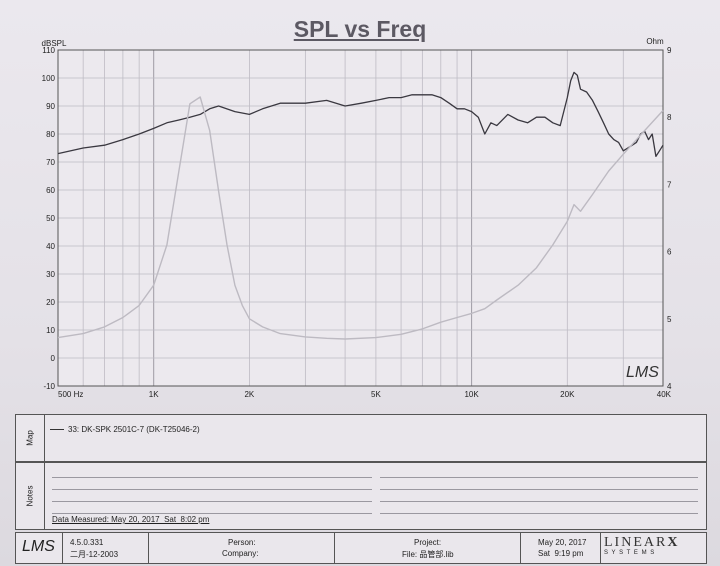 The image size is (720, 566). Describe the element at coordinates (50, 302) in the screenshot. I see `y-left-tick-label: 20` at that location.